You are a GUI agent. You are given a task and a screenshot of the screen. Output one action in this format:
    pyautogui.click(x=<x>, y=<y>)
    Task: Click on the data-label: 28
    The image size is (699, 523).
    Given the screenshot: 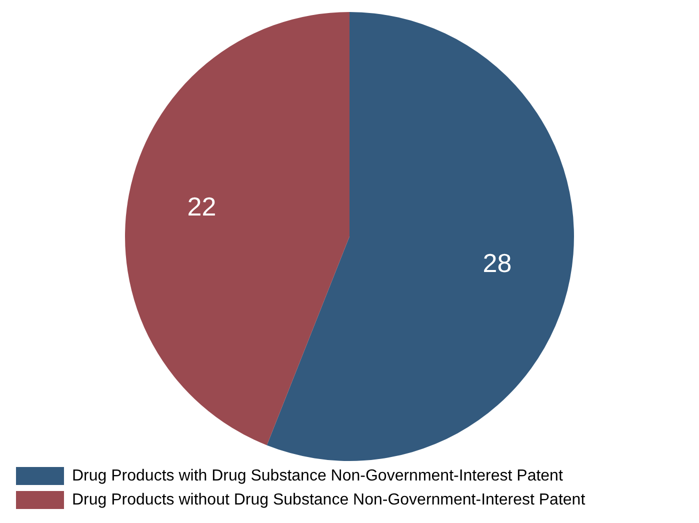 What is the action you would take?
    pyautogui.click(x=497, y=263)
    